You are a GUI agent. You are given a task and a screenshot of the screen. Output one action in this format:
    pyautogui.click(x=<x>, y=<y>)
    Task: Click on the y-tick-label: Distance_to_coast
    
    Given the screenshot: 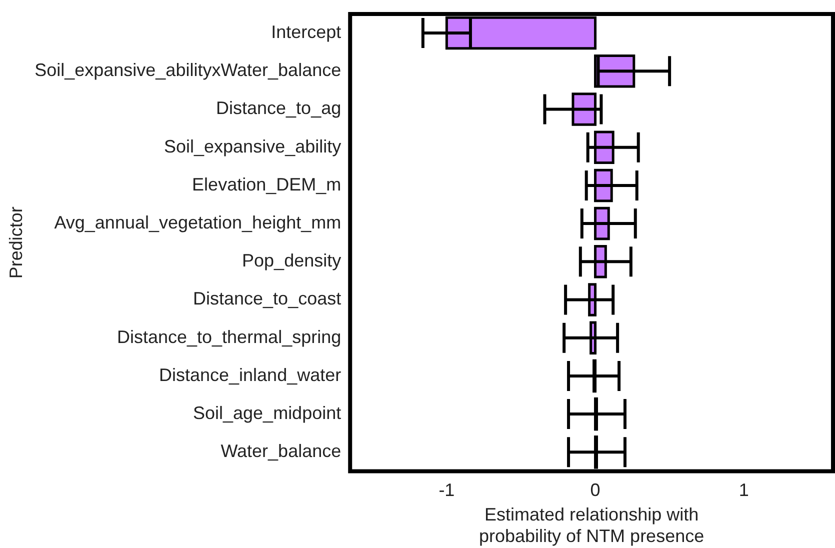 What is the action you would take?
    pyautogui.click(x=267, y=298)
    